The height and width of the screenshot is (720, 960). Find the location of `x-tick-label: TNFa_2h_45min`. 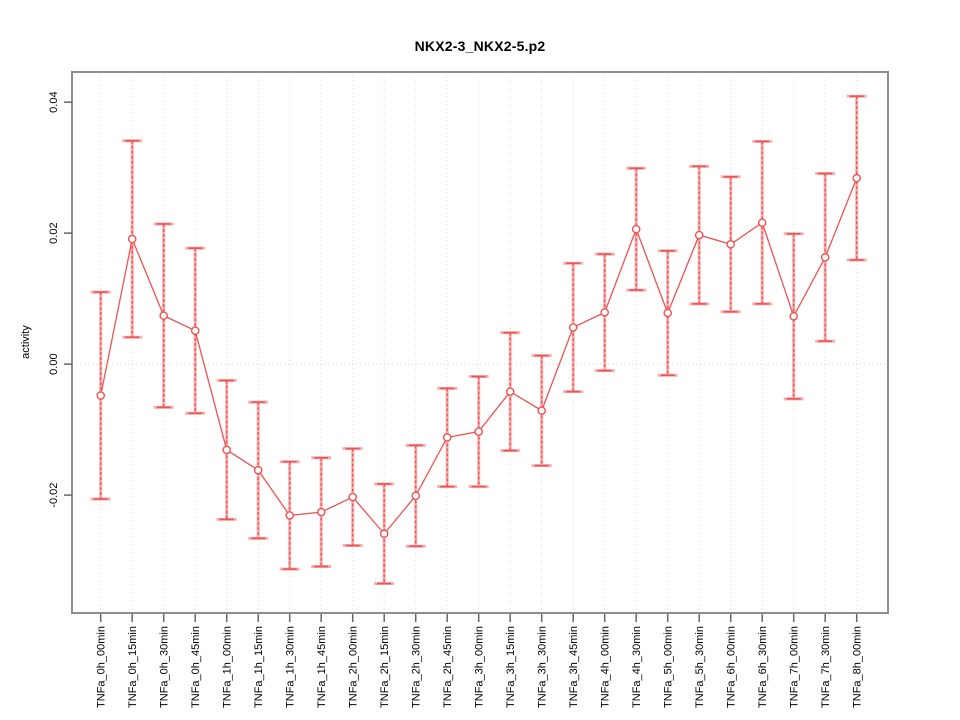

x-tick-label: TNFa_2h_45min is located at coordinates (448, 667).